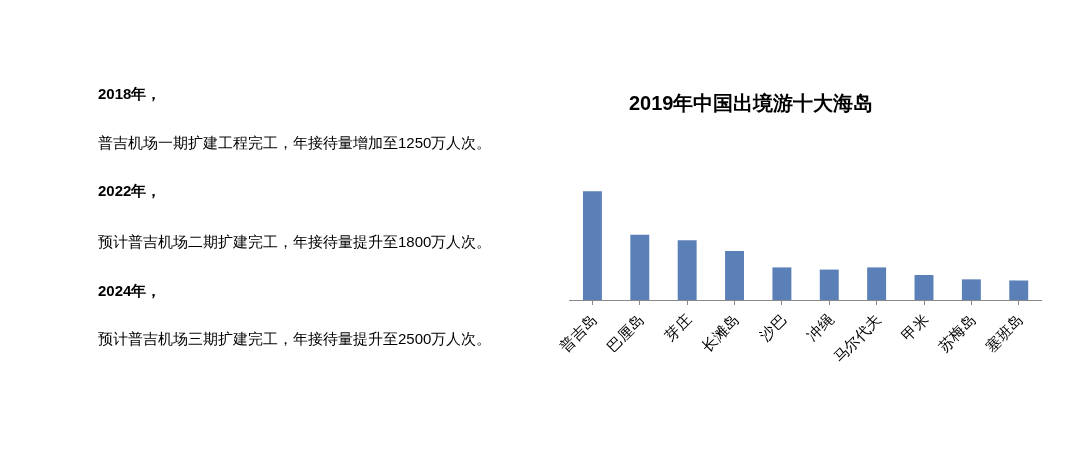  What do you see at coordinates (956, 332) in the screenshot?
I see `x-tick-label: 苏梅岛` at bounding box center [956, 332].